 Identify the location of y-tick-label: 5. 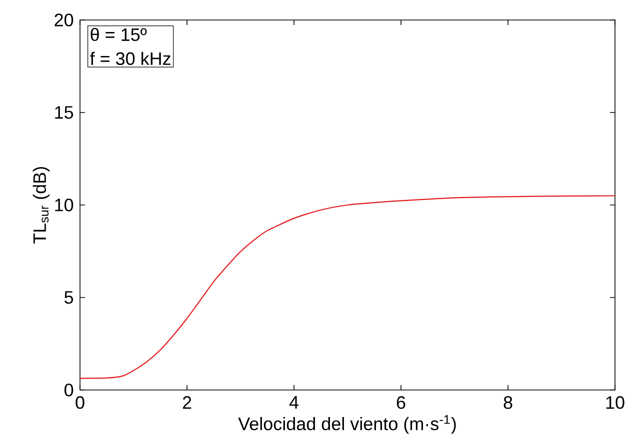
(69, 297).